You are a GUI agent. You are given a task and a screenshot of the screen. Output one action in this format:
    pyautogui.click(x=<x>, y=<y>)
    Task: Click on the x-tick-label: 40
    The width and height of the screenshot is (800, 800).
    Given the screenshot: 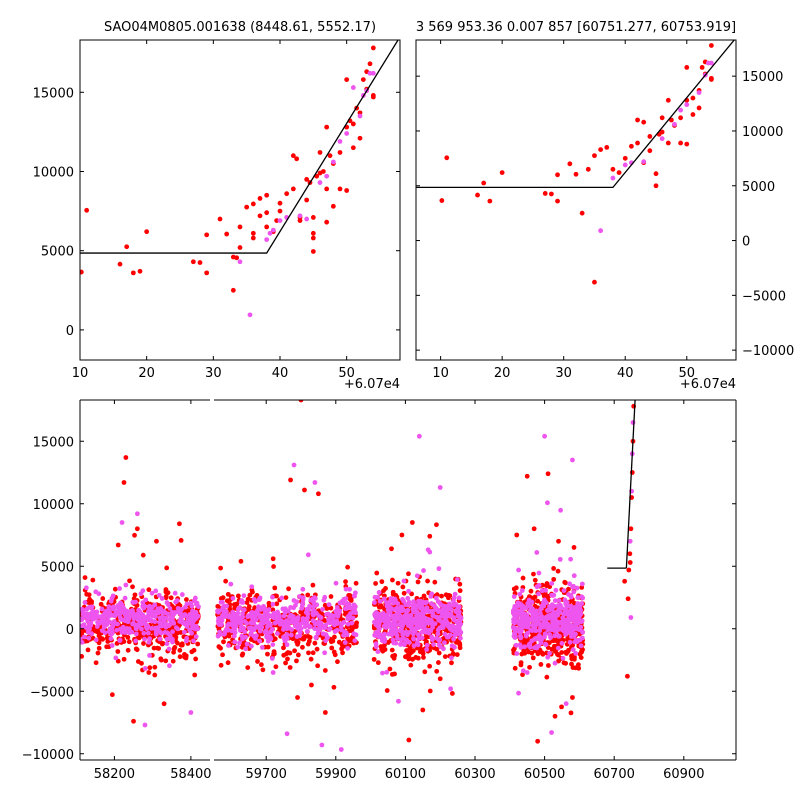 What is the action you would take?
    pyautogui.click(x=625, y=373)
    